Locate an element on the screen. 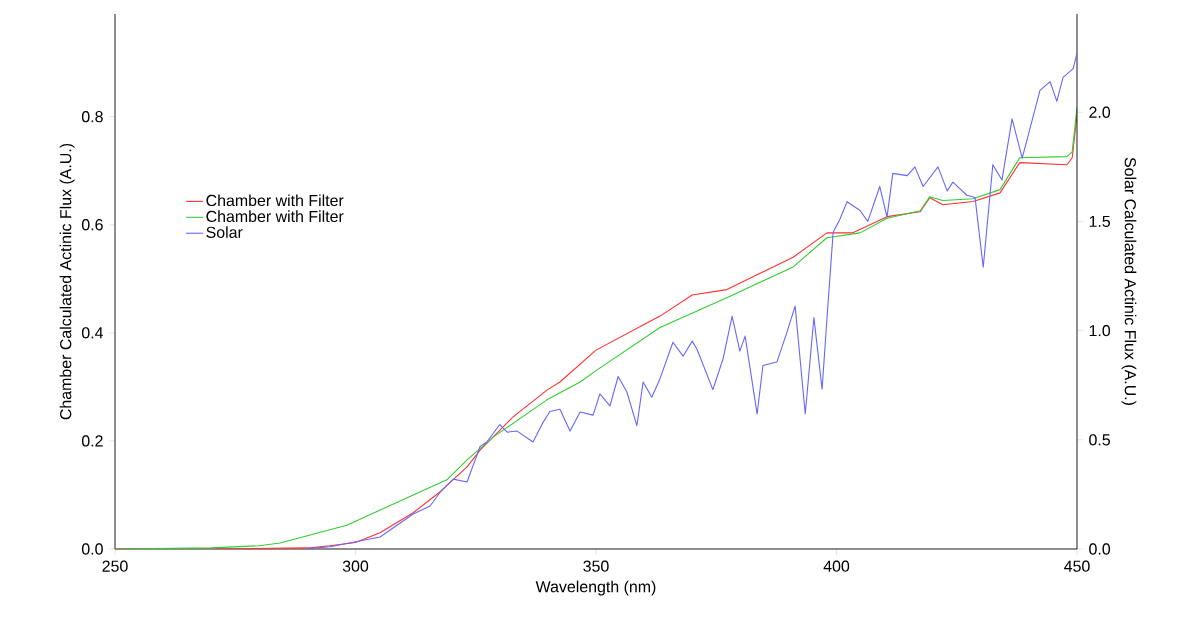  x-tick-label: 300 is located at coordinates (355, 566).